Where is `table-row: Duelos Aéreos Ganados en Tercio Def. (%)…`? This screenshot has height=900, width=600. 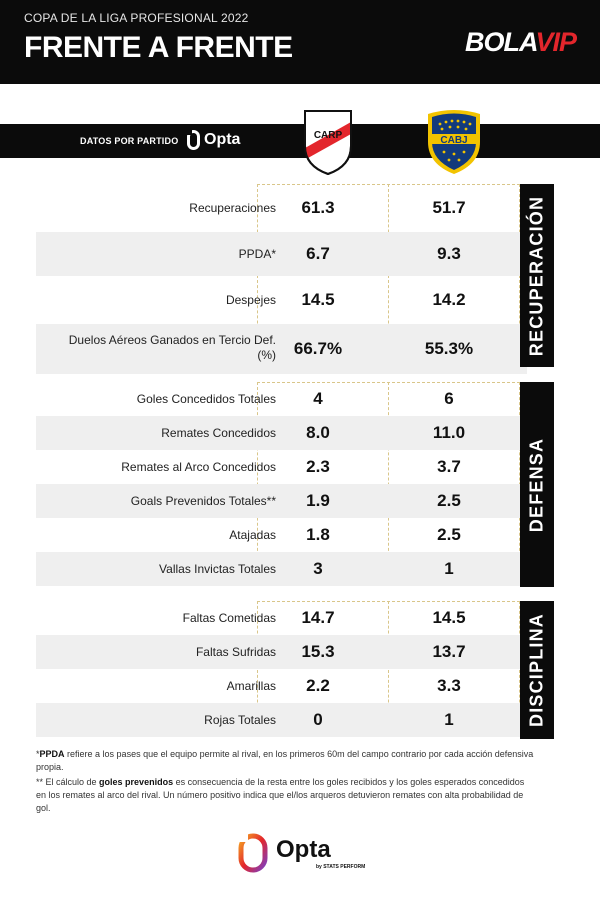 table-row: Duelos Aéreos Ganados en Tercio Def. (%)… is located at coordinates (281, 349).